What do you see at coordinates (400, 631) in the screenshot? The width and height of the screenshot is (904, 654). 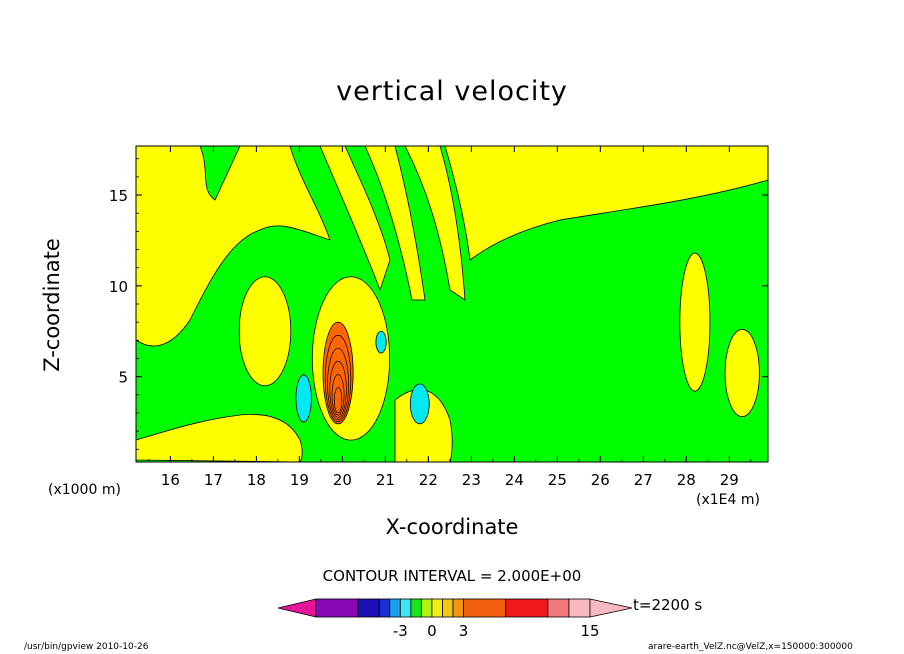 I see `colorbar-tick-label: -3` at bounding box center [400, 631].